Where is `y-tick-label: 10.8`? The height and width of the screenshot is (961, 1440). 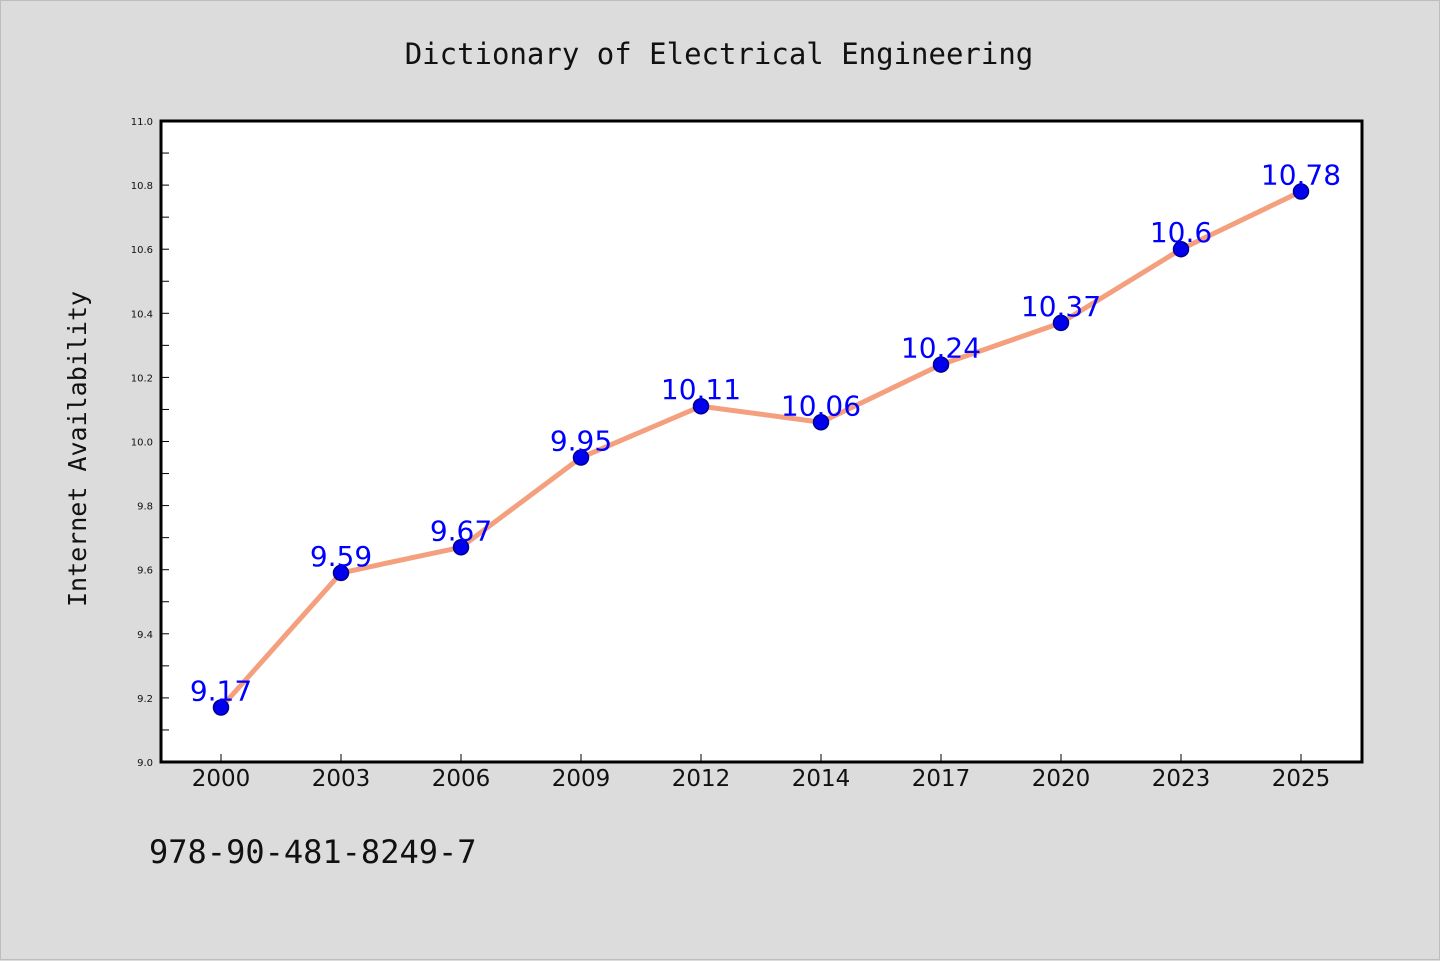 y-tick-label: 10.8 is located at coordinates (142, 186).